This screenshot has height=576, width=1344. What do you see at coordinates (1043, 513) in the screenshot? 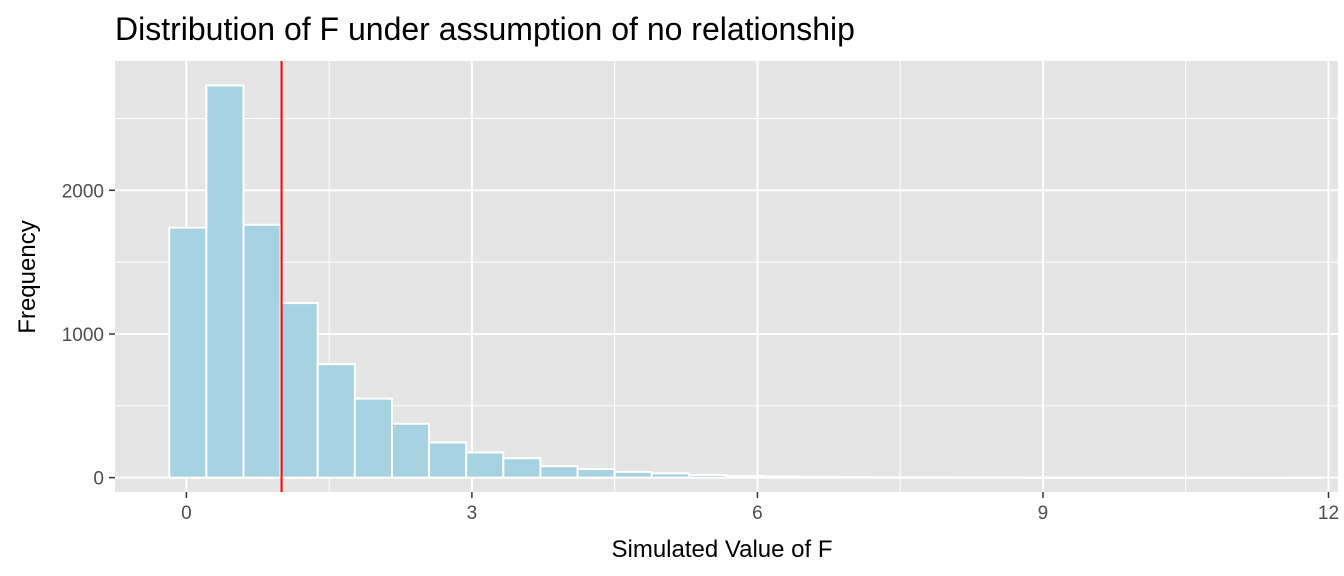
I see `x-tick-label: 9` at bounding box center [1043, 513].